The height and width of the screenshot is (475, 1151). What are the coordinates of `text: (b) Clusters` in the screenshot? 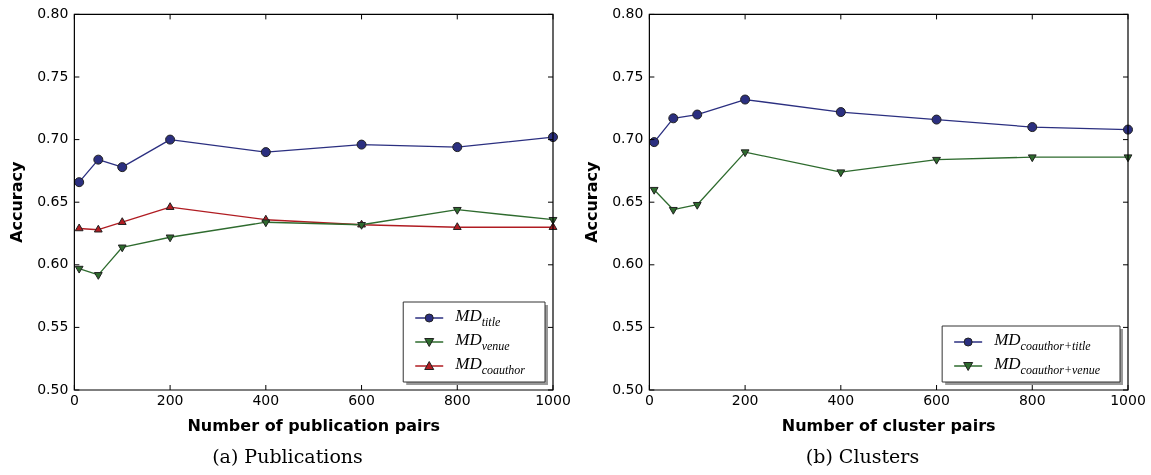 It's located at (862, 456).